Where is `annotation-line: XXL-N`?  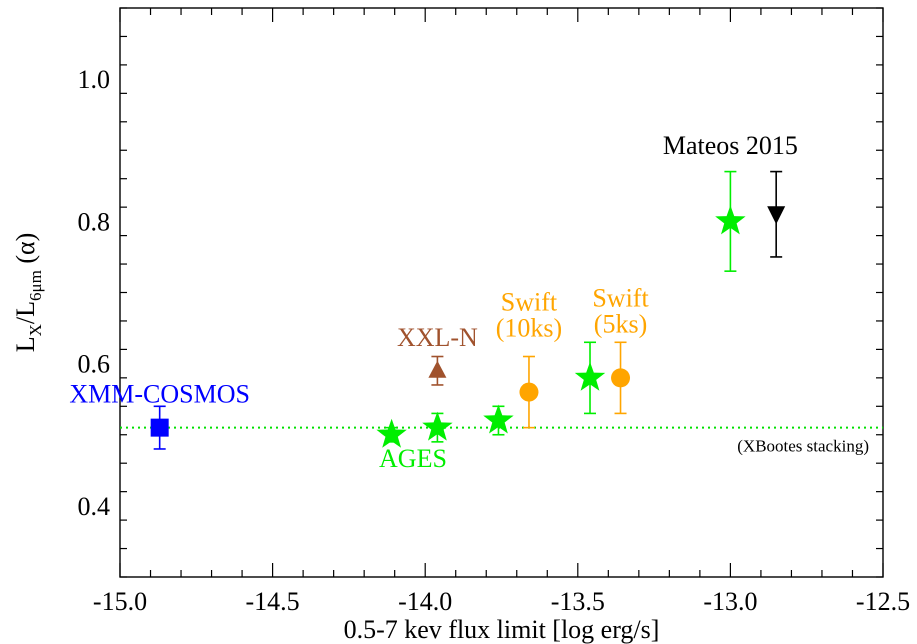
annotation-line: XXL-N is located at coordinates (437, 337).